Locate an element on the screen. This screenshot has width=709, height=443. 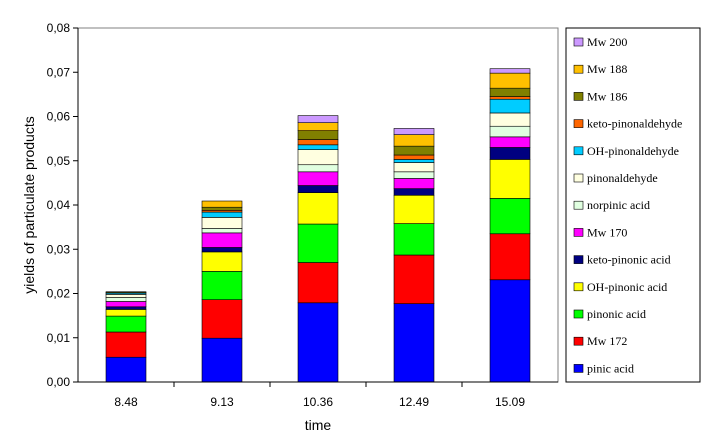
legend-label: Mw 188 is located at coordinates (607, 69).